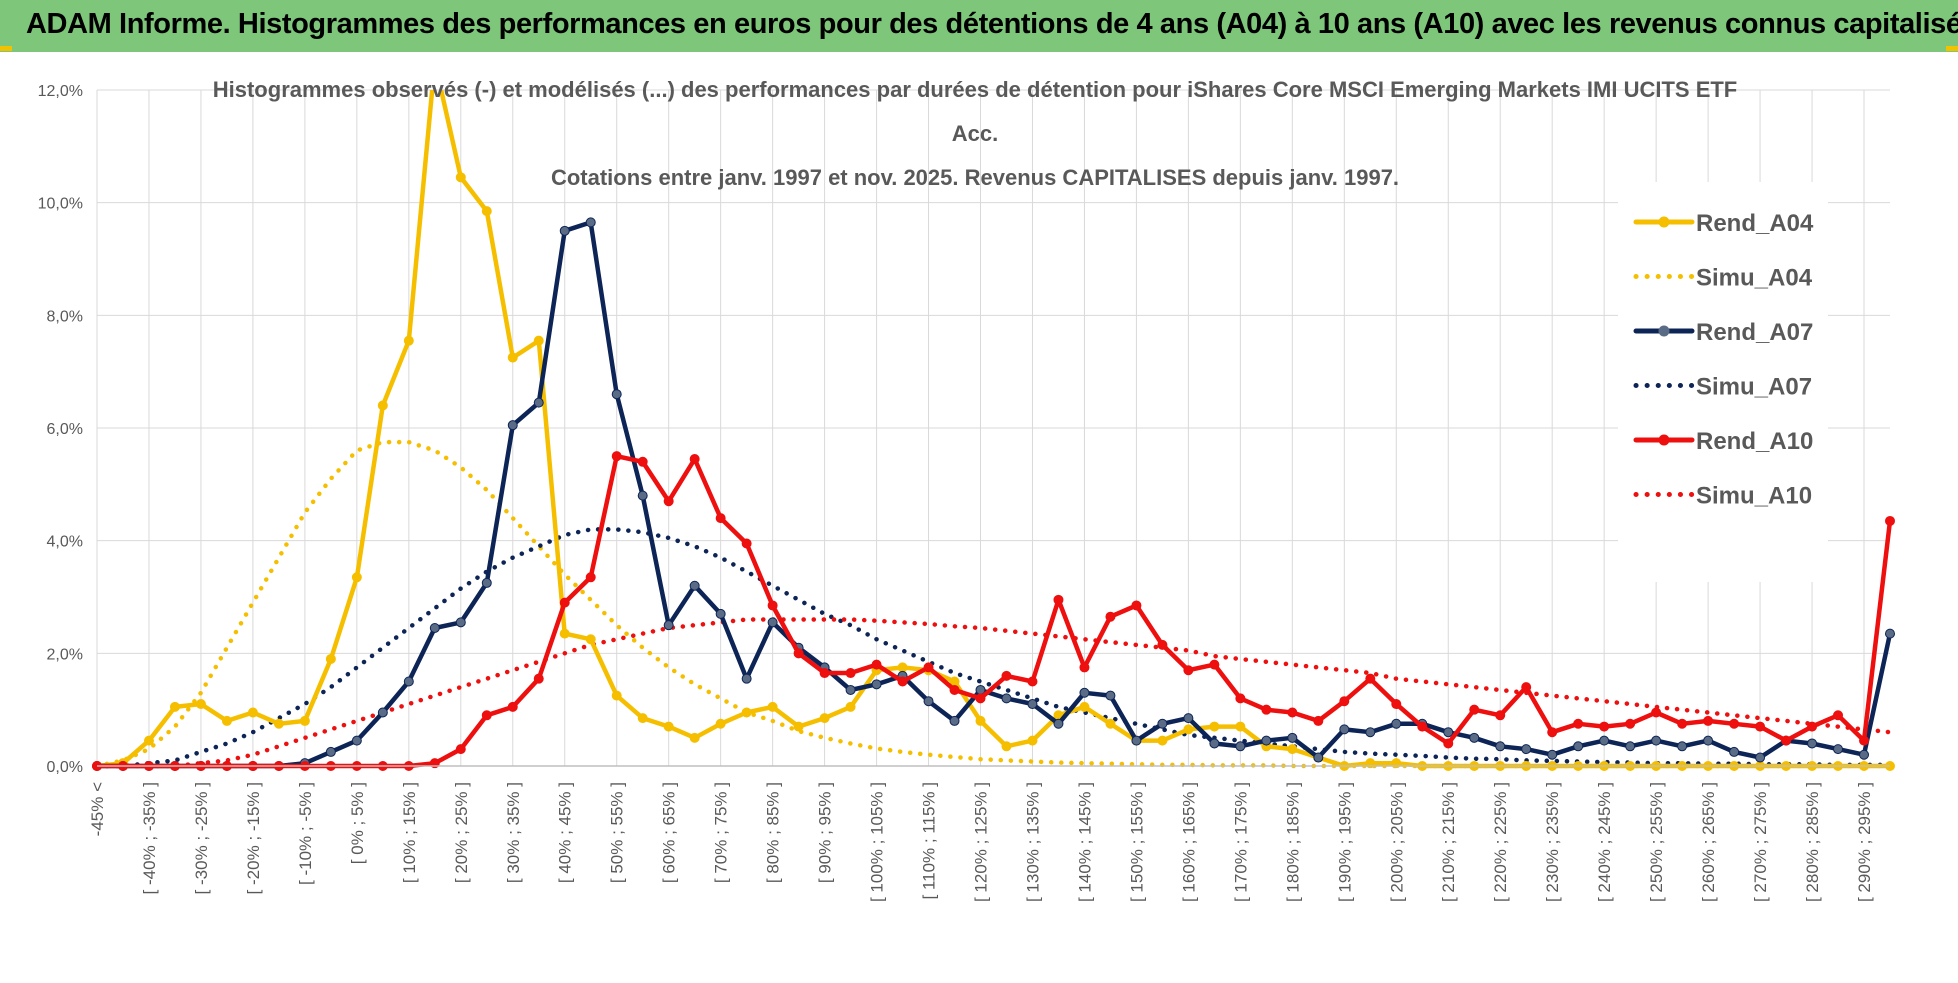  I want to click on x-category-label: [ 220% ; 225% ], so click(1500, 842).